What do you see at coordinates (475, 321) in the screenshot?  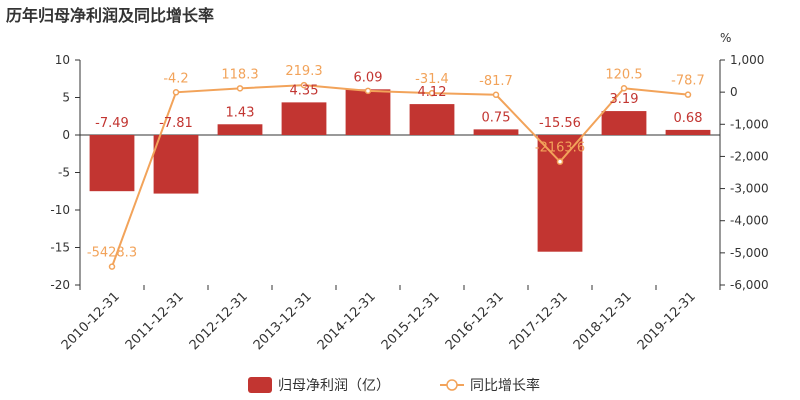 I see `x-tick-label: 2016-12-31` at bounding box center [475, 321].